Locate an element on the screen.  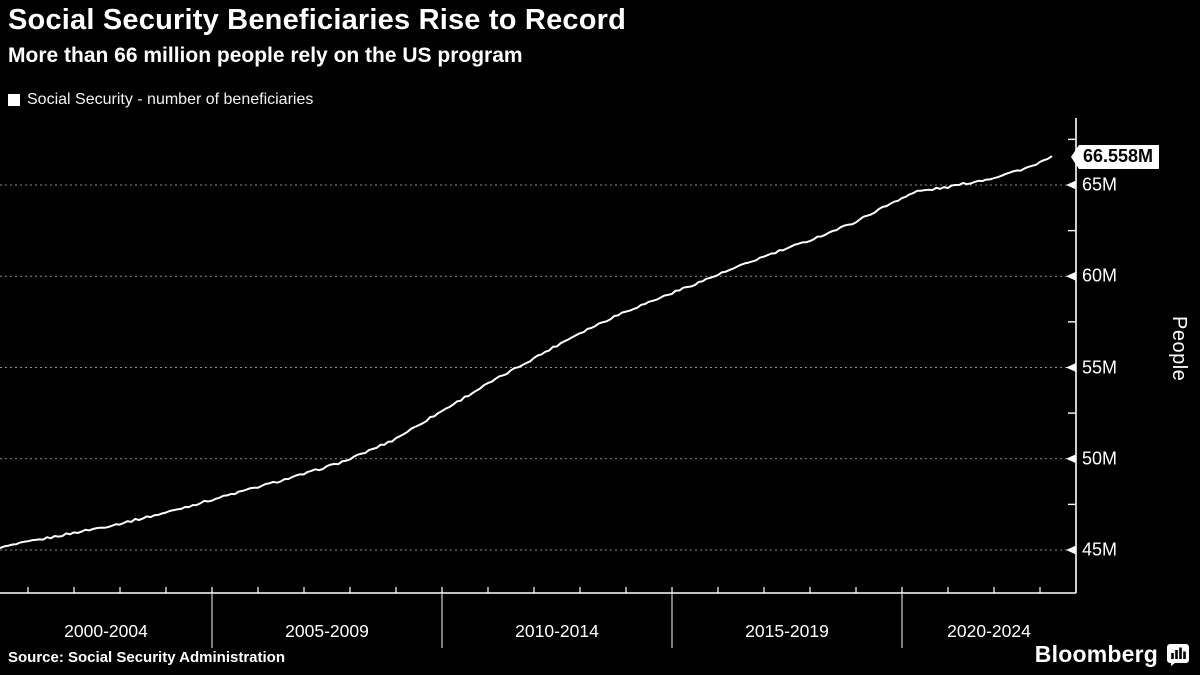
x-tick-label: 2010-2014 is located at coordinates (557, 631).